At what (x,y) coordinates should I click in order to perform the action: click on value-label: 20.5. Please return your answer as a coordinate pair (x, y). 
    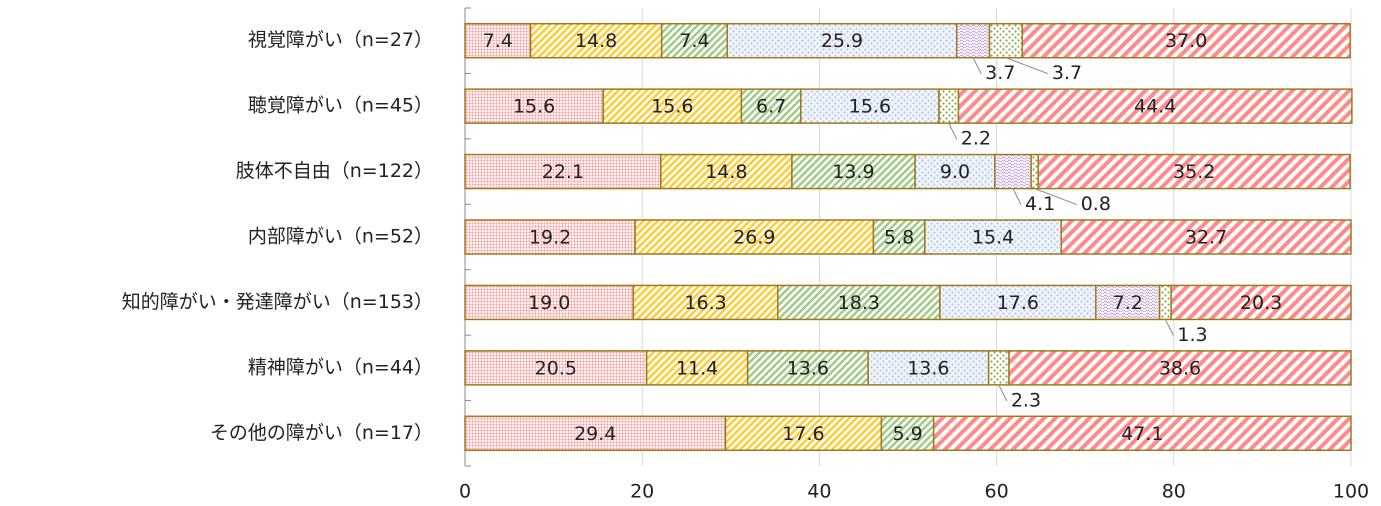
    Looking at the image, I should click on (556, 368).